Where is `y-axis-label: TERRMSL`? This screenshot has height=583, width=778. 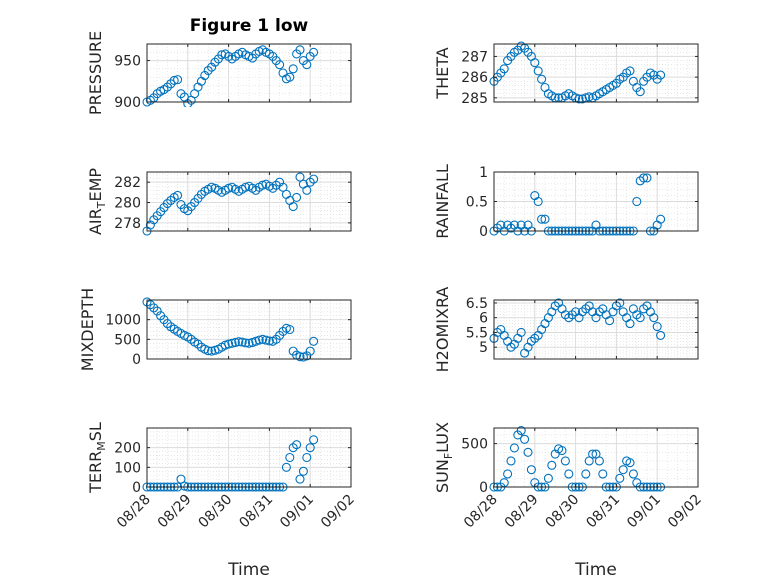
y-axis-label: TERRMSL is located at coordinates (97, 458).